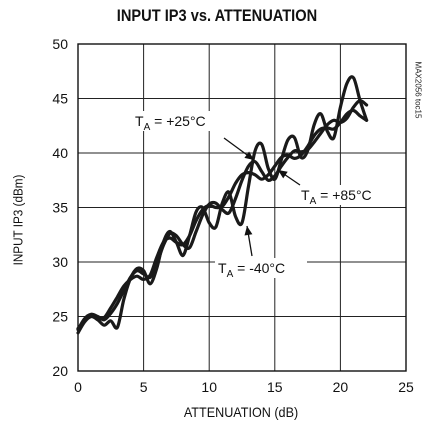  Describe the element at coordinates (144, 387) in the screenshot. I see `x-tick-label: 5` at that location.